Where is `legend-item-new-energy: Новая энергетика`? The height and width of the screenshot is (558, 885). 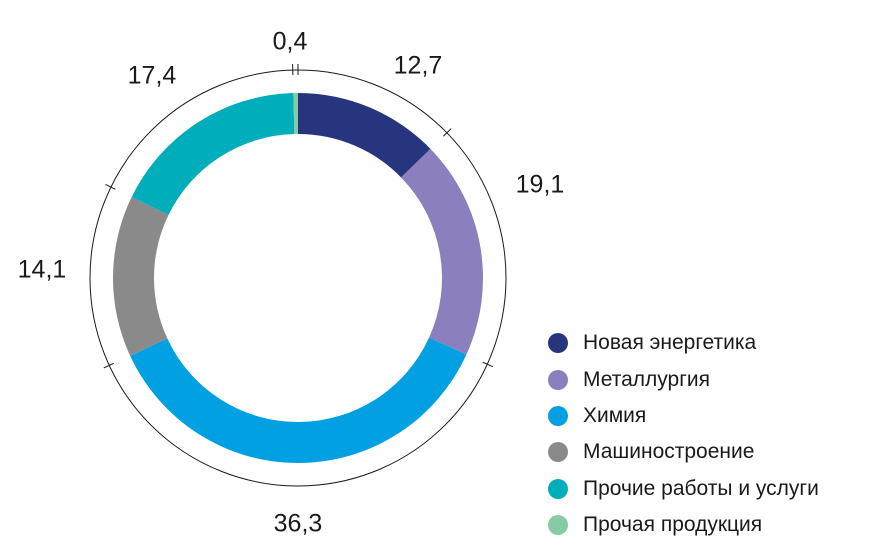 legend-item-new-energy: Новая энергетика is located at coordinates (683, 343).